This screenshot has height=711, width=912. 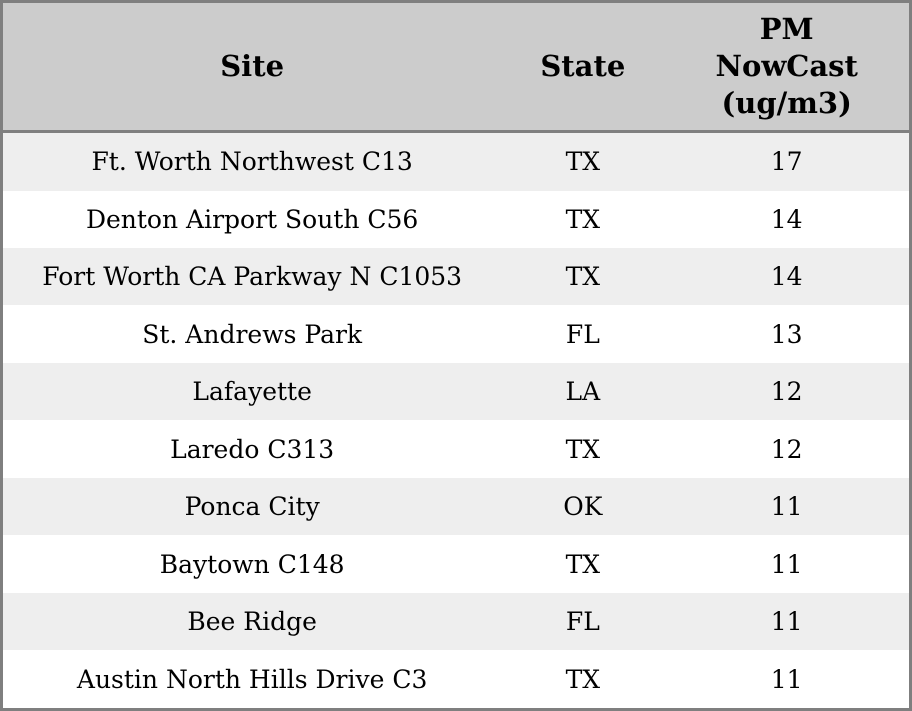 I want to click on site-cell: Fort Worth CA Parkway N C1053, so click(x=252, y=277).